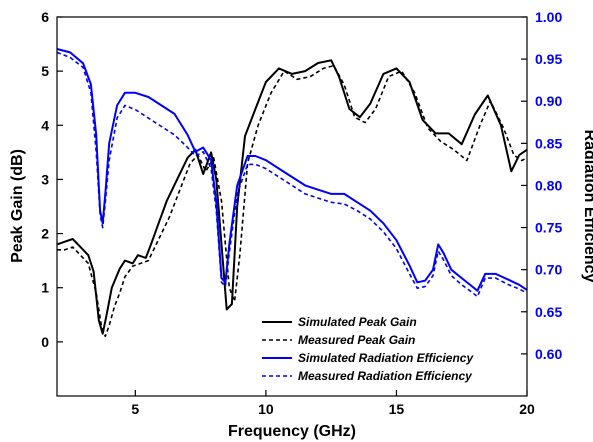 This screenshot has width=593, height=442. What do you see at coordinates (356, 340) in the screenshot?
I see `legend-label-measured-peak-gain: Measured Peak Gain` at bounding box center [356, 340].